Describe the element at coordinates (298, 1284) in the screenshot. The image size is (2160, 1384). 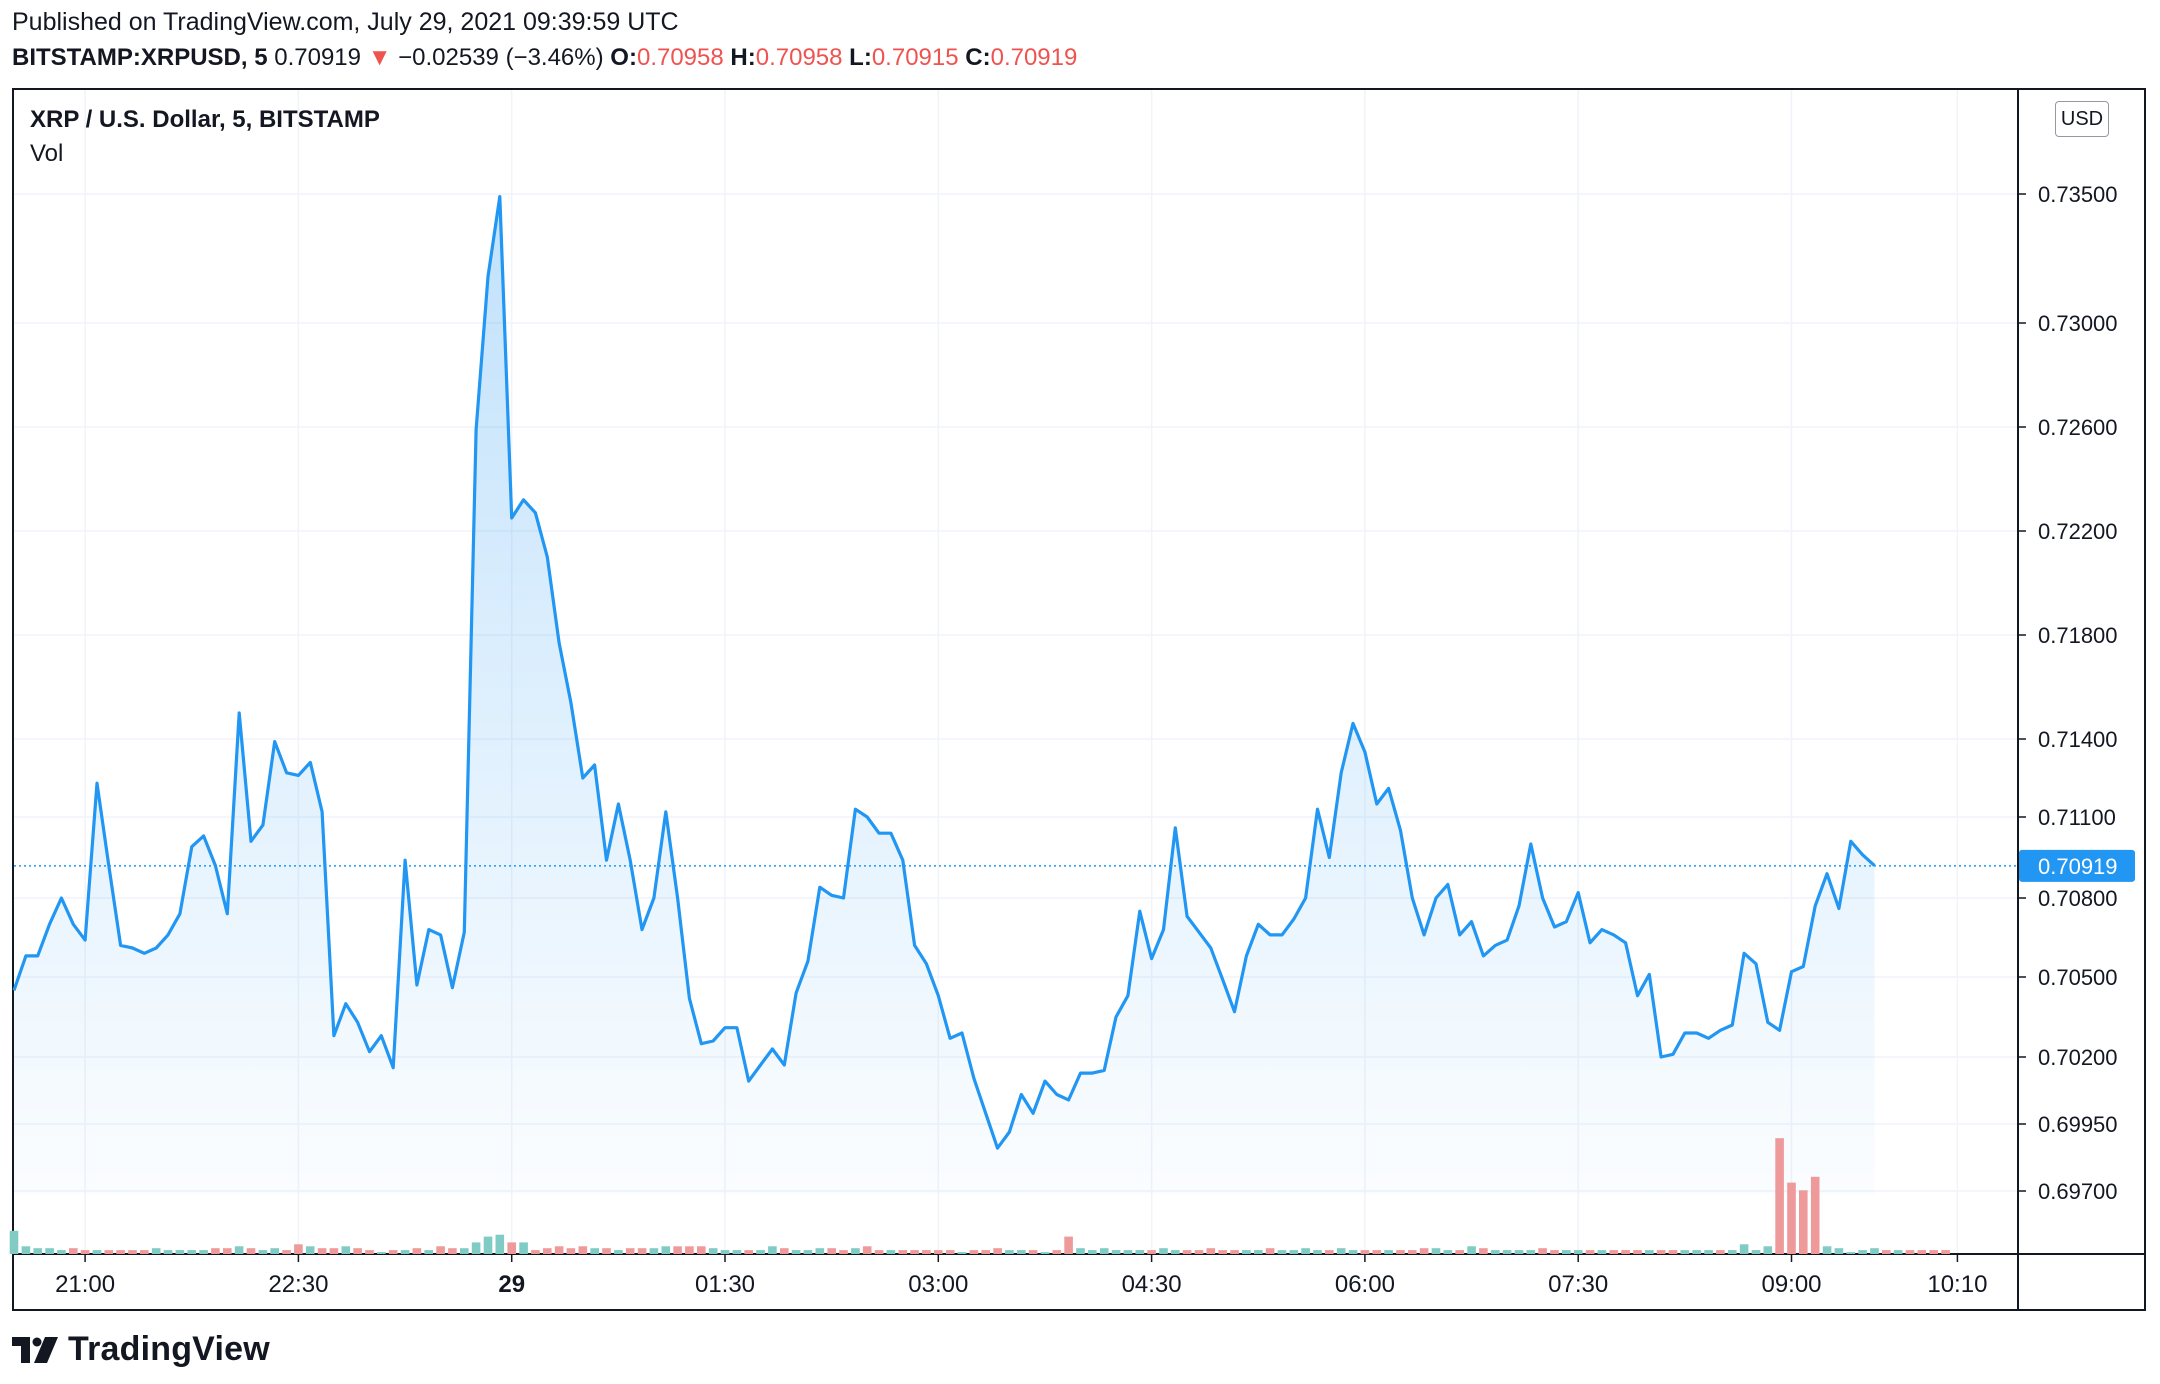
I see `x-tick-label: 22:30` at that location.